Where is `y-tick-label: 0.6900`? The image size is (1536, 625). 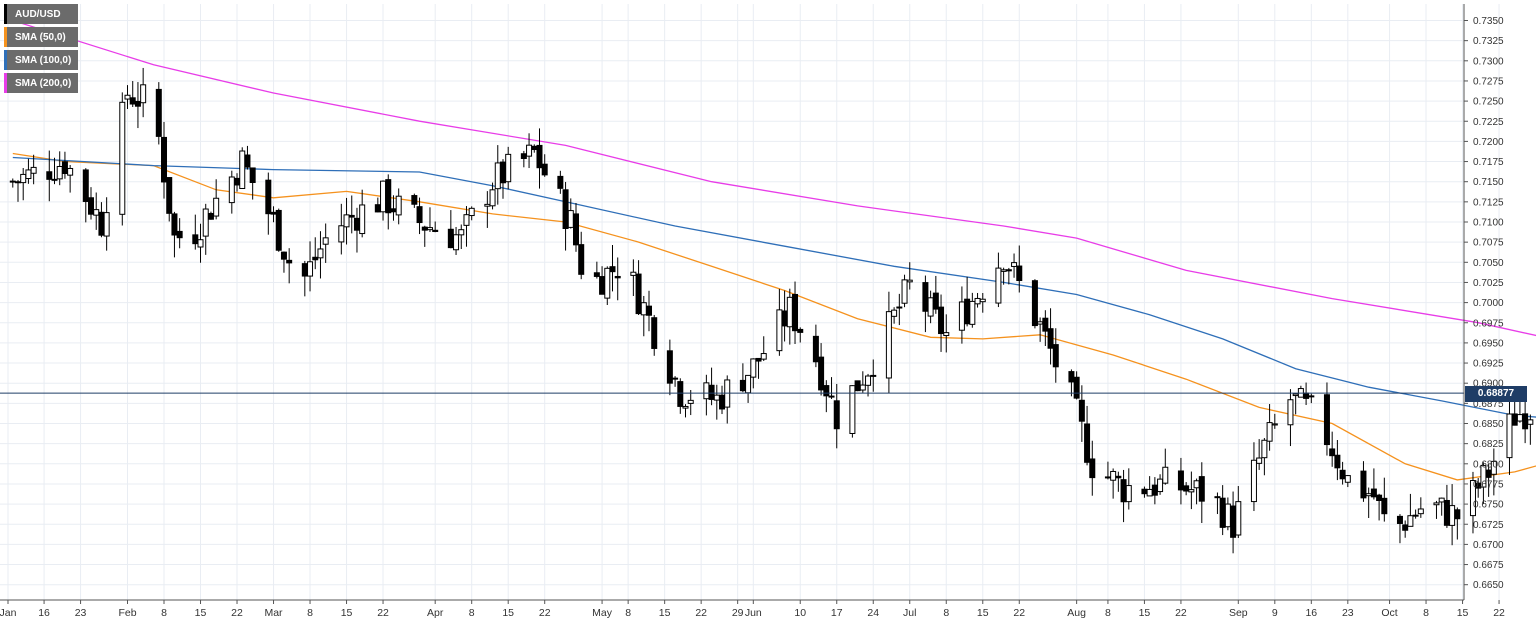 y-tick-label: 0.6900 is located at coordinates (1488, 384).